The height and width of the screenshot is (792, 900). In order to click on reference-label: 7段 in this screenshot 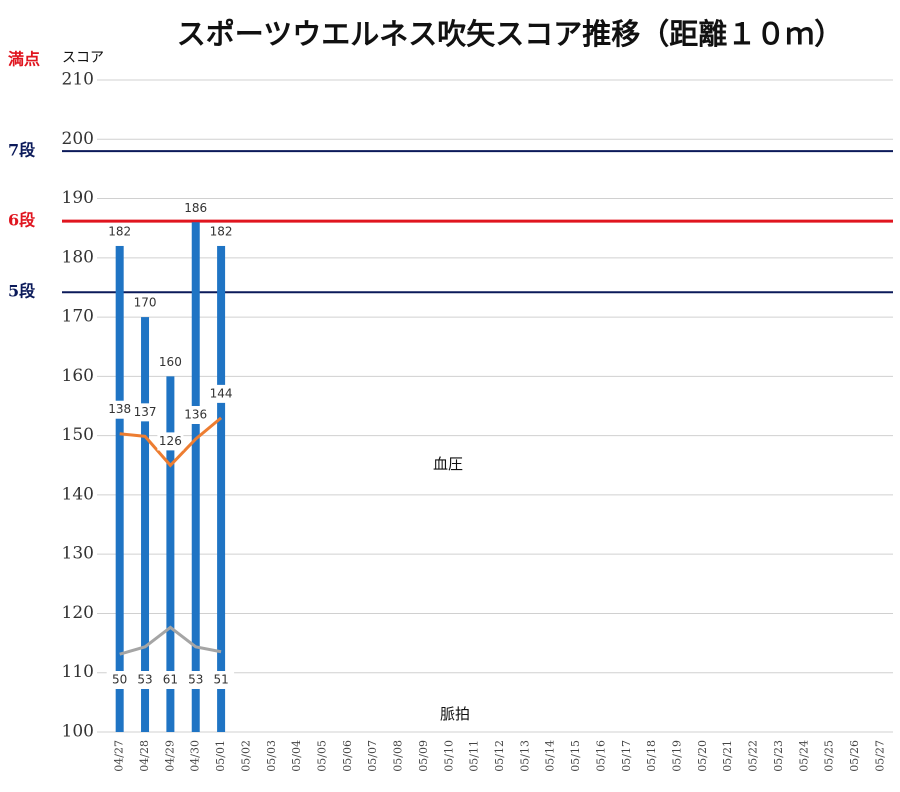, I will do `click(22, 150)`.